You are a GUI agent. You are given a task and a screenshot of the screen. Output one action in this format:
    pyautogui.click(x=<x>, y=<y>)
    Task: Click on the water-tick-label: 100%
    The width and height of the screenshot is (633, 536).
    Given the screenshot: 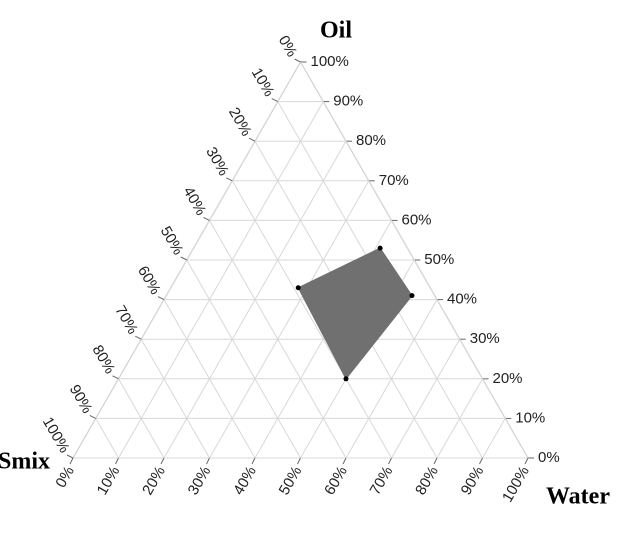 What is the action you would take?
    pyautogui.click(x=516, y=484)
    